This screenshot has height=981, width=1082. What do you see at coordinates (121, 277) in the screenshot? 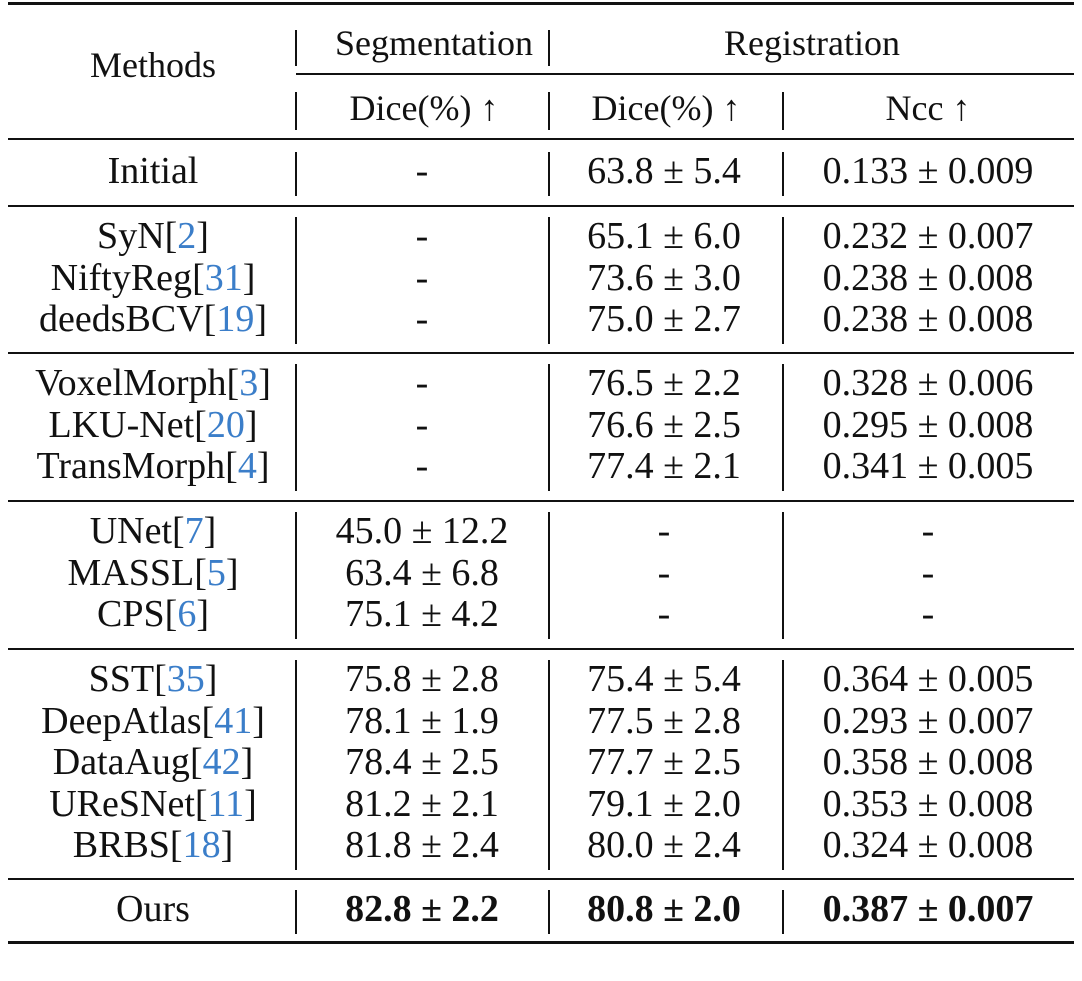
I see `method-label: NiftyReg` at bounding box center [121, 277].